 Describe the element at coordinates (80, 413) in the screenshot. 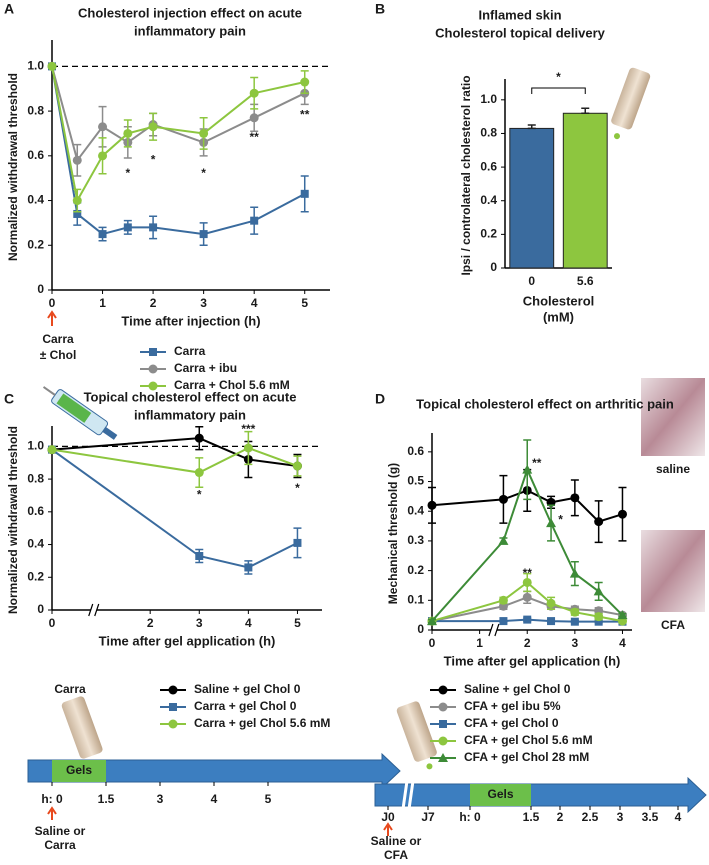

I see `syringe-icon` at that location.